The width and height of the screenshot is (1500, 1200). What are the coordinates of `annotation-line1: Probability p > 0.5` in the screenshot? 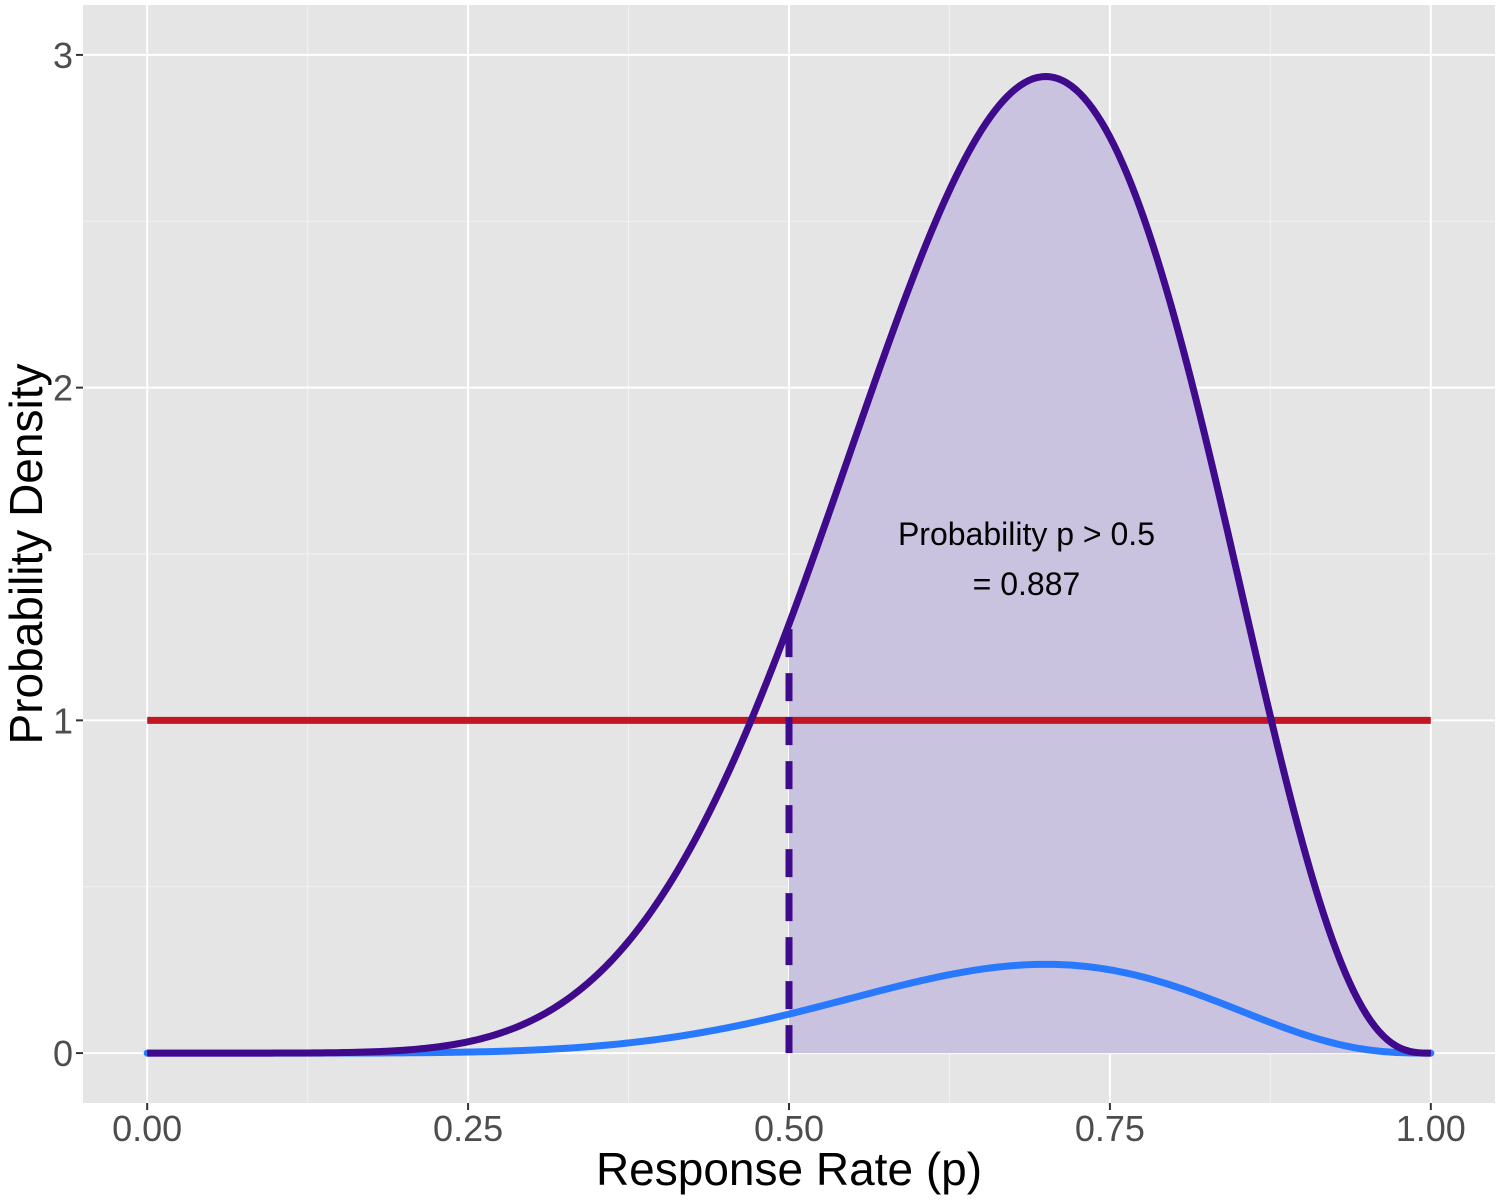 It's located at (1026, 534).